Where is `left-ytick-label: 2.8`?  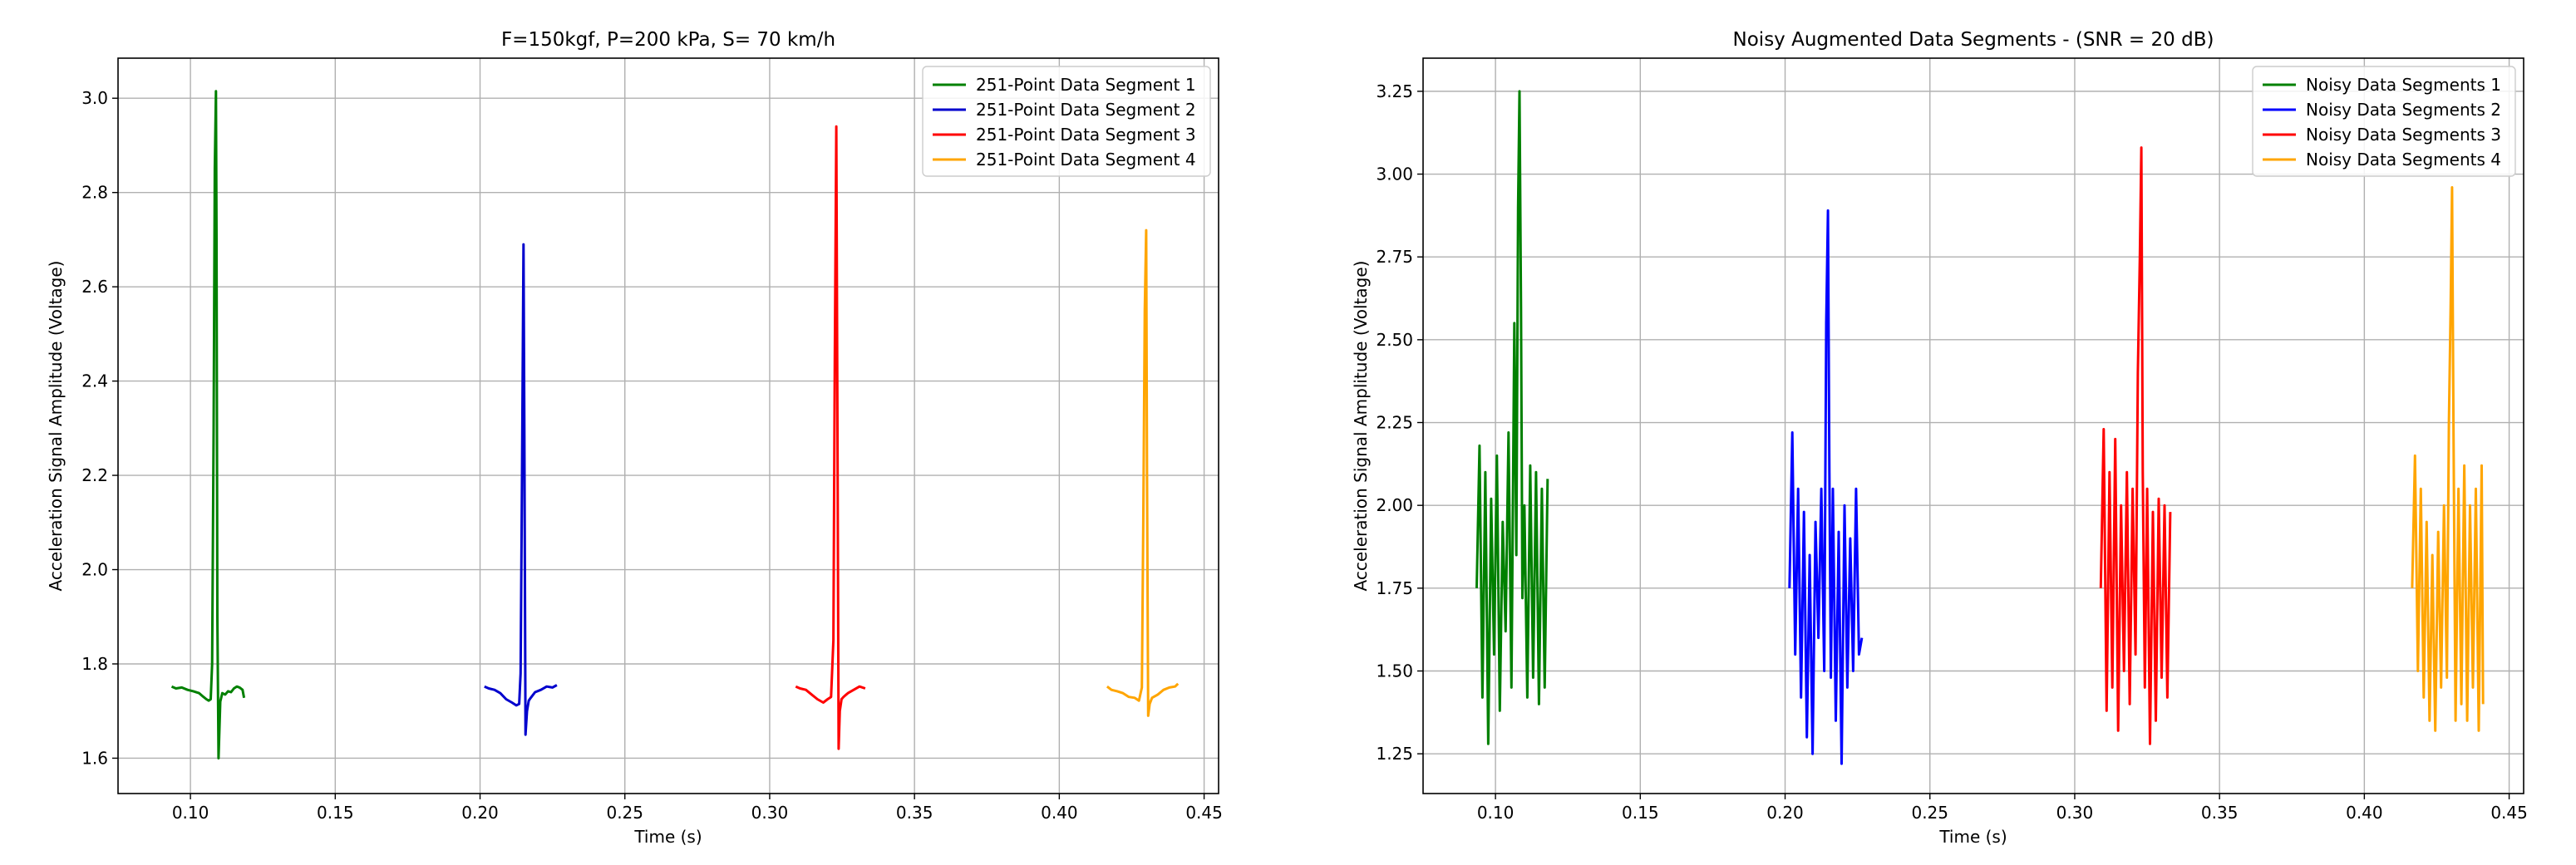
left-ytick-label: 2.8 is located at coordinates (94, 193).